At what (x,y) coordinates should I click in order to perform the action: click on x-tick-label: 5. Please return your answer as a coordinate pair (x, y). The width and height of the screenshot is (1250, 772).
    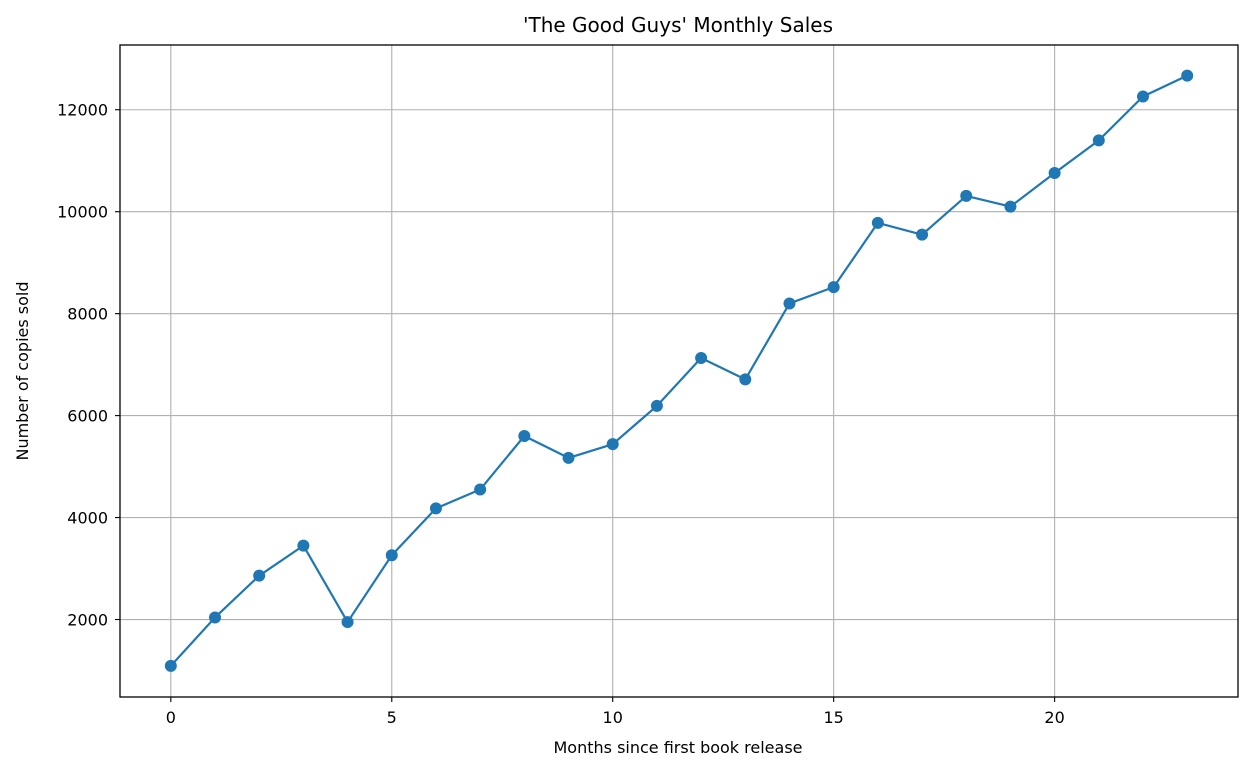
    Looking at the image, I should click on (392, 717).